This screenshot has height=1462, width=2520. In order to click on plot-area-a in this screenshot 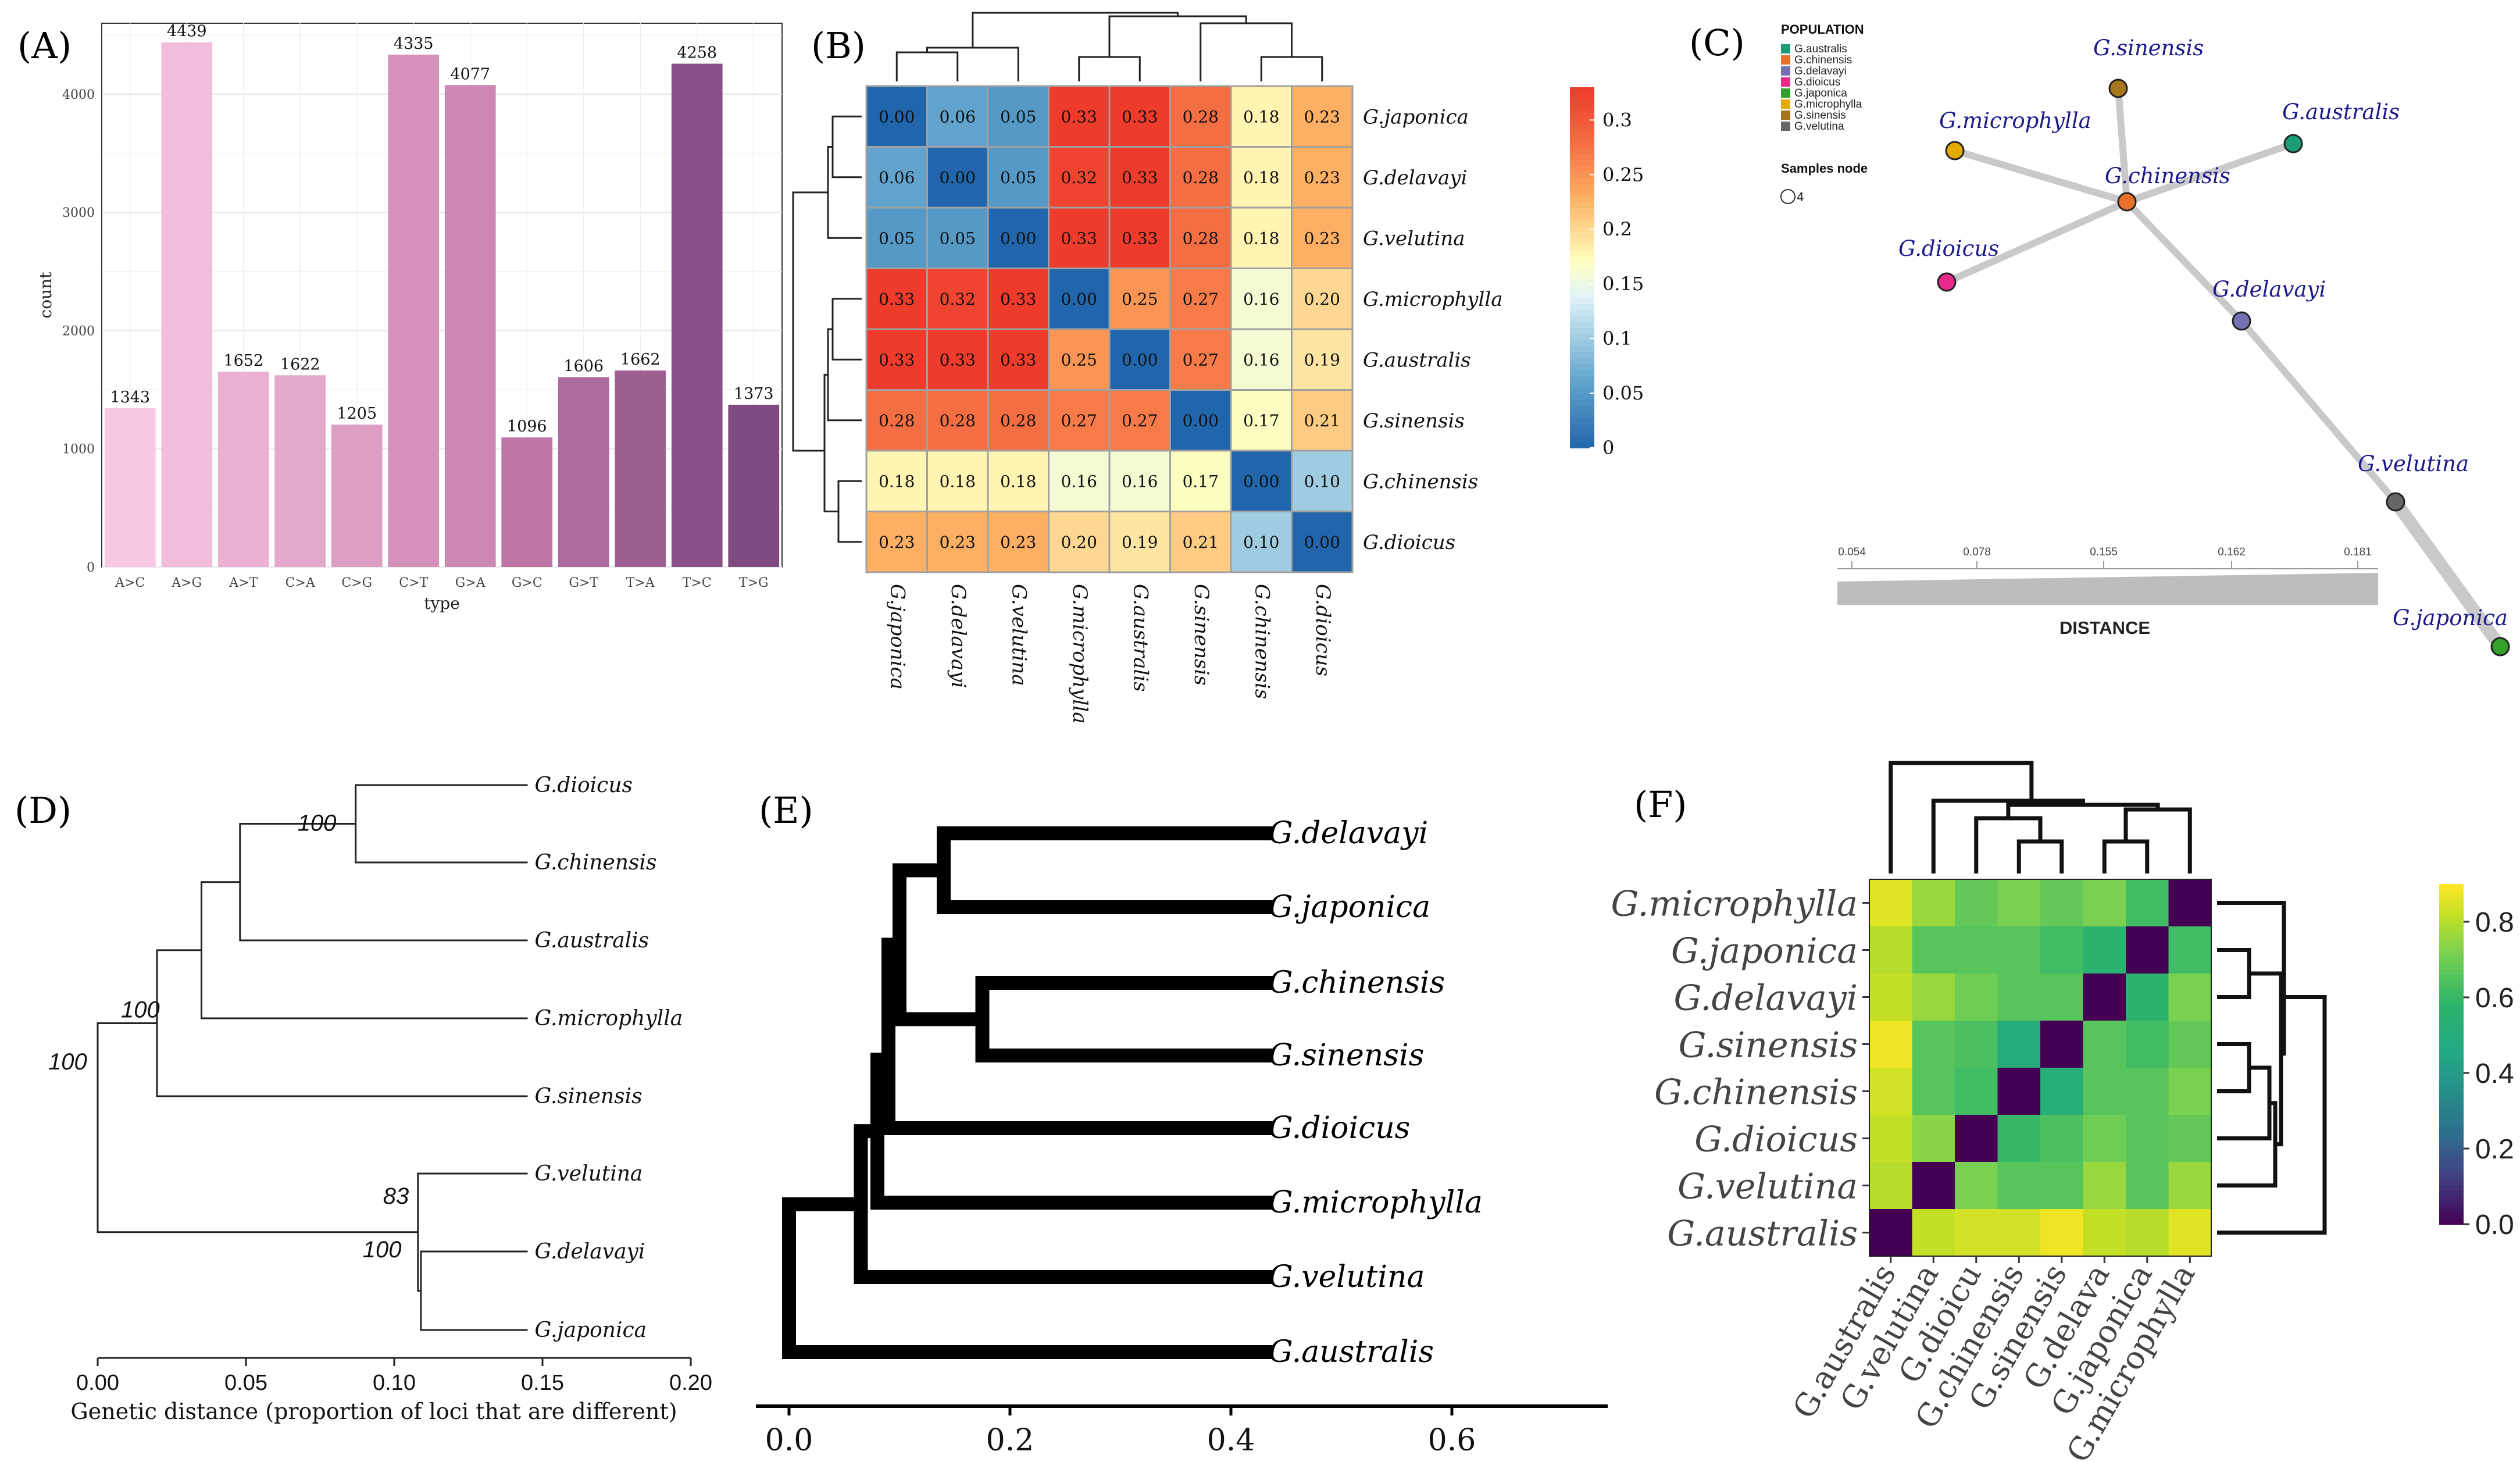, I will do `click(442, 295)`.